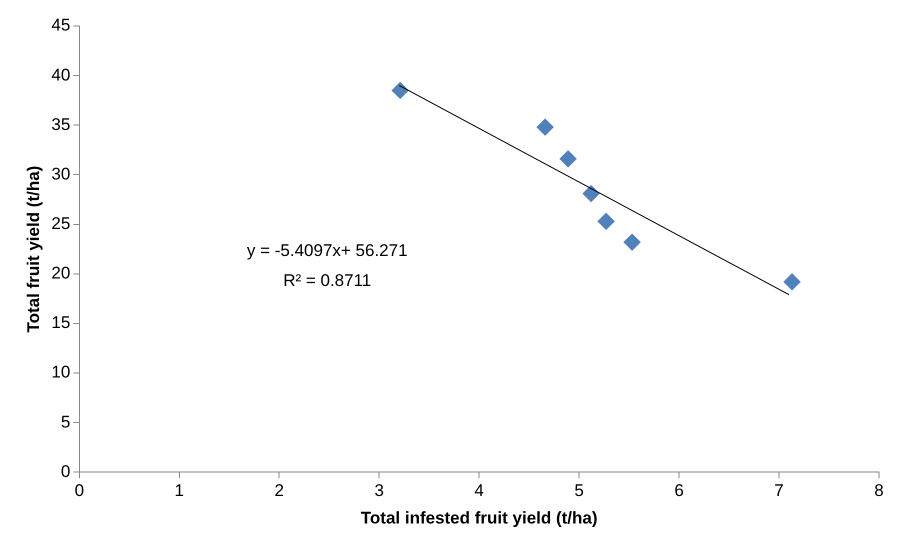  I want to click on annotation: y = -5.4097x+ 56.271, so click(327, 250).